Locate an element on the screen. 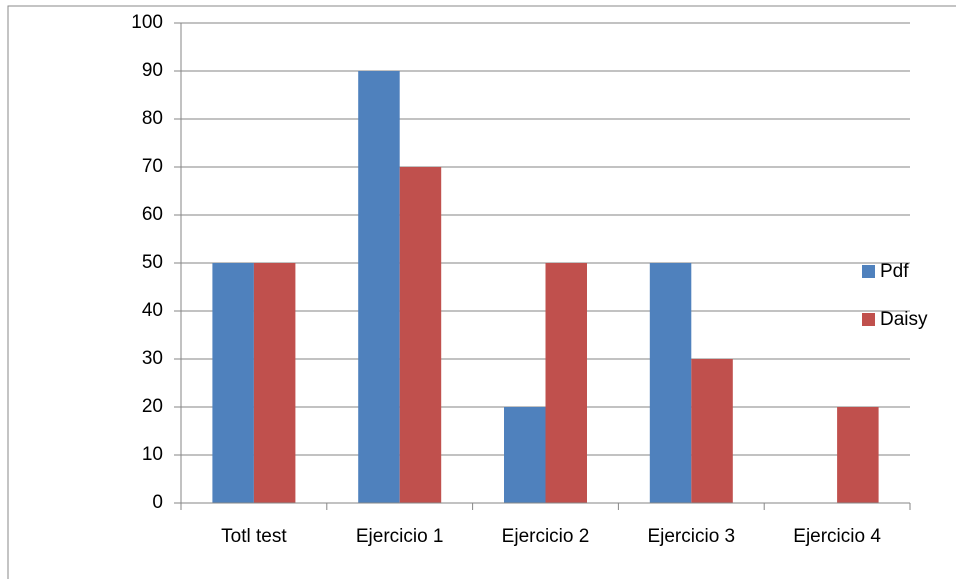  x-tick-label: Ejercicio 1 is located at coordinates (400, 536).